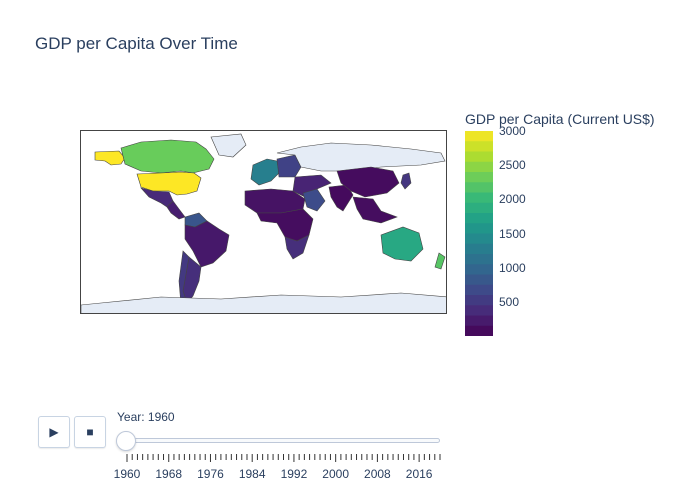 This screenshot has height=500, width=700. I want to click on country-antarctica, so click(264, 303).